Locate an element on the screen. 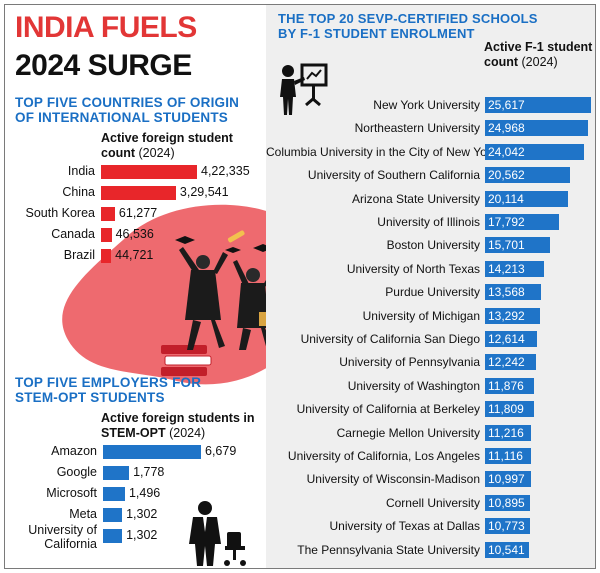 This screenshot has height=573, width=600. school-label: University of California San Diego is located at coordinates (390, 339).